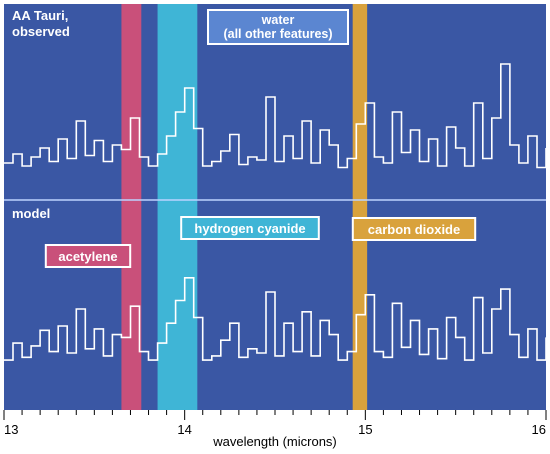  I want to click on annotation-water-line-2: (all other features), so click(277, 34).